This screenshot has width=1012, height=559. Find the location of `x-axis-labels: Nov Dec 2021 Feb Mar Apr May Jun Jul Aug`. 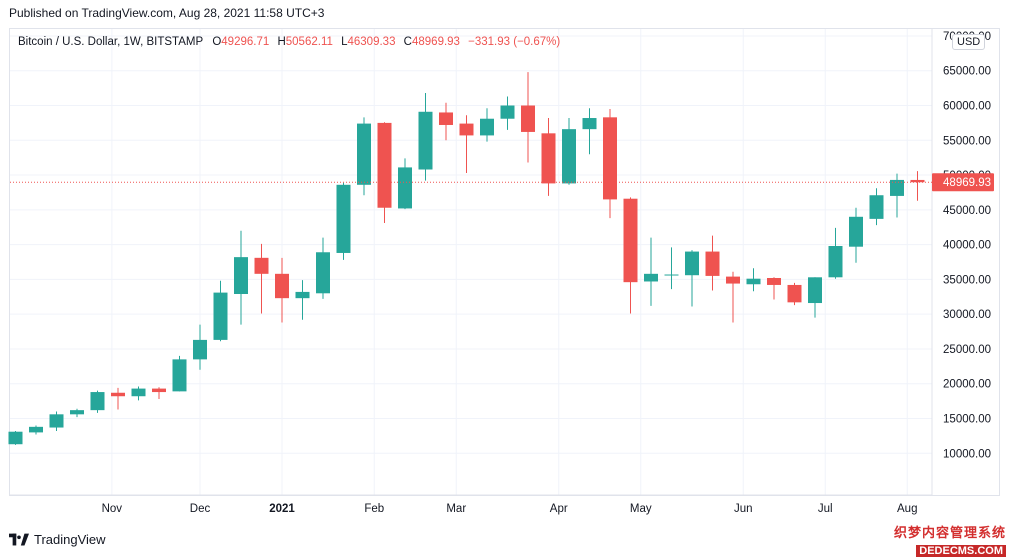

x-axis-labels: Nov Dec 2021 Feb Mar Apr May Jun Jul Aug is located at coordinates (510, 509).